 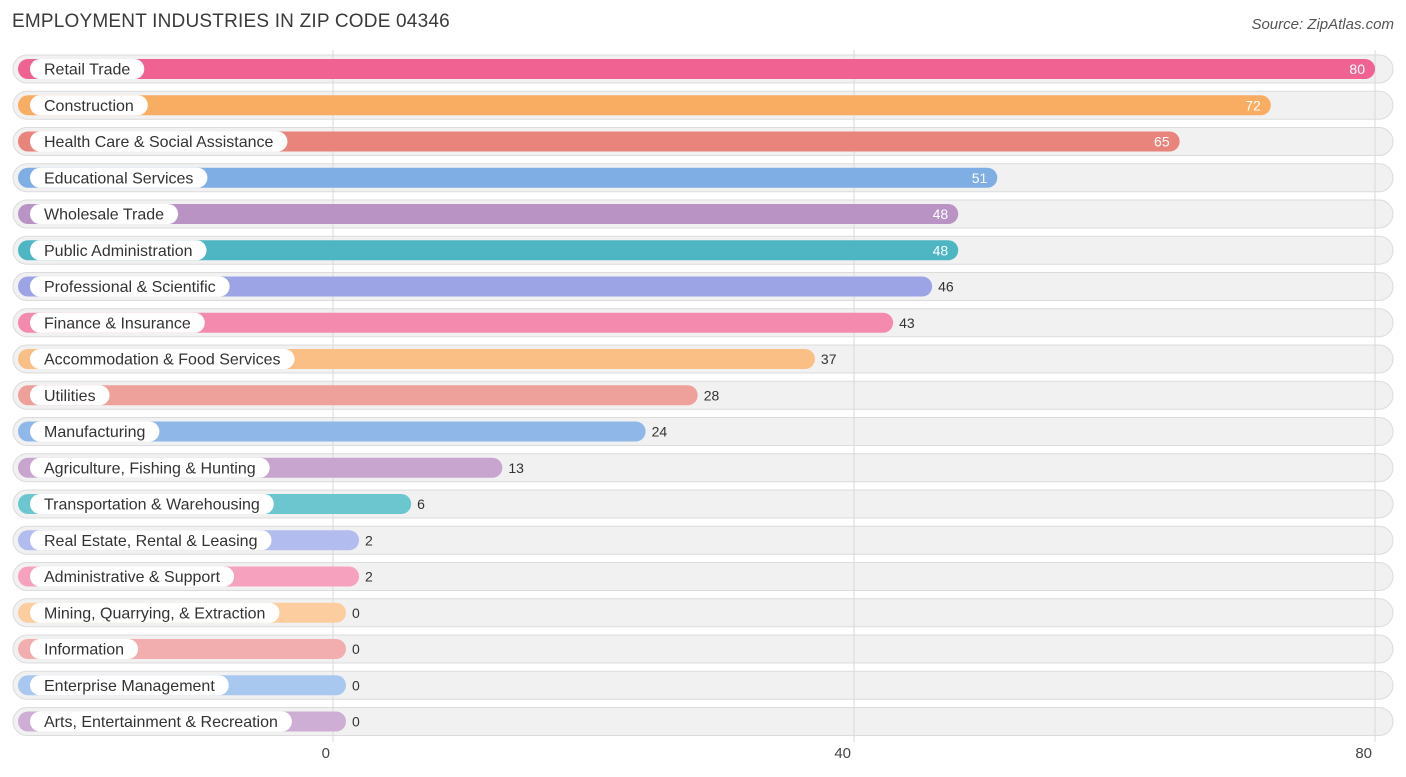 I want to click on data-label: 6, so click(x=421, y=504).